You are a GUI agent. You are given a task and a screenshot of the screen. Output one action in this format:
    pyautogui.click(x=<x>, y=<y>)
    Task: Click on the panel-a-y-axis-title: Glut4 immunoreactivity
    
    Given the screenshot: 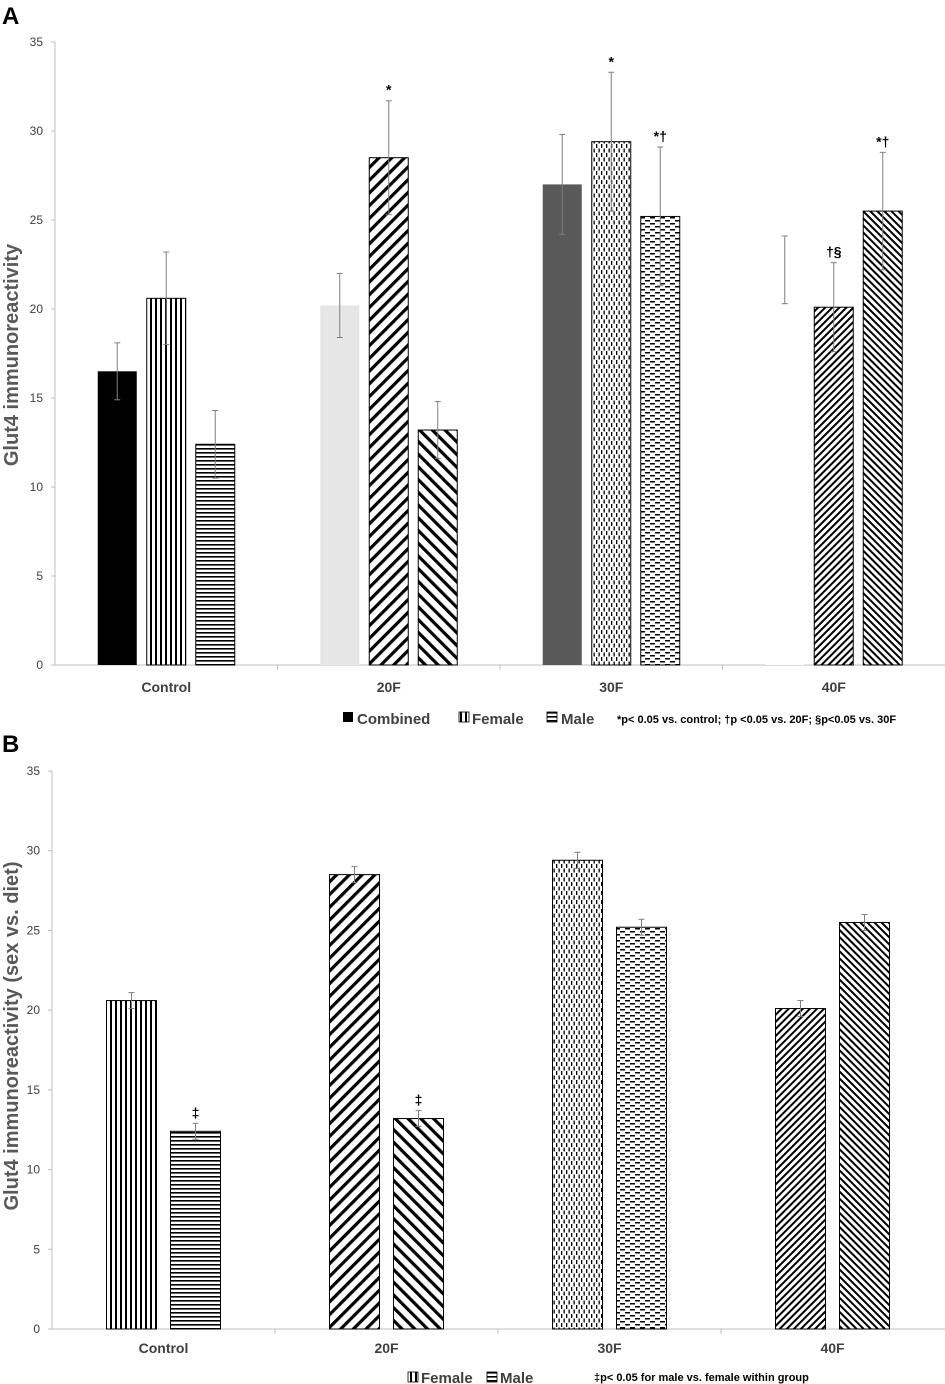 What is the action you would take?
    pyautogui.click(x=12, y=354)
    